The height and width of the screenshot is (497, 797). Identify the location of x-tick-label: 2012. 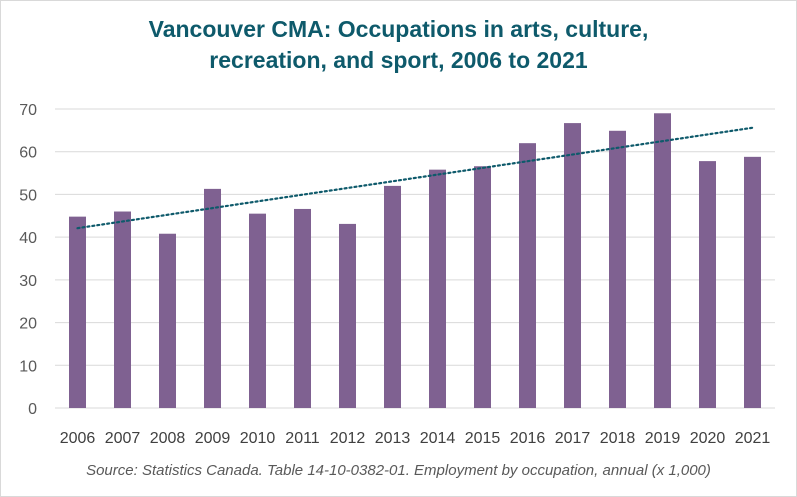
(348, 438).